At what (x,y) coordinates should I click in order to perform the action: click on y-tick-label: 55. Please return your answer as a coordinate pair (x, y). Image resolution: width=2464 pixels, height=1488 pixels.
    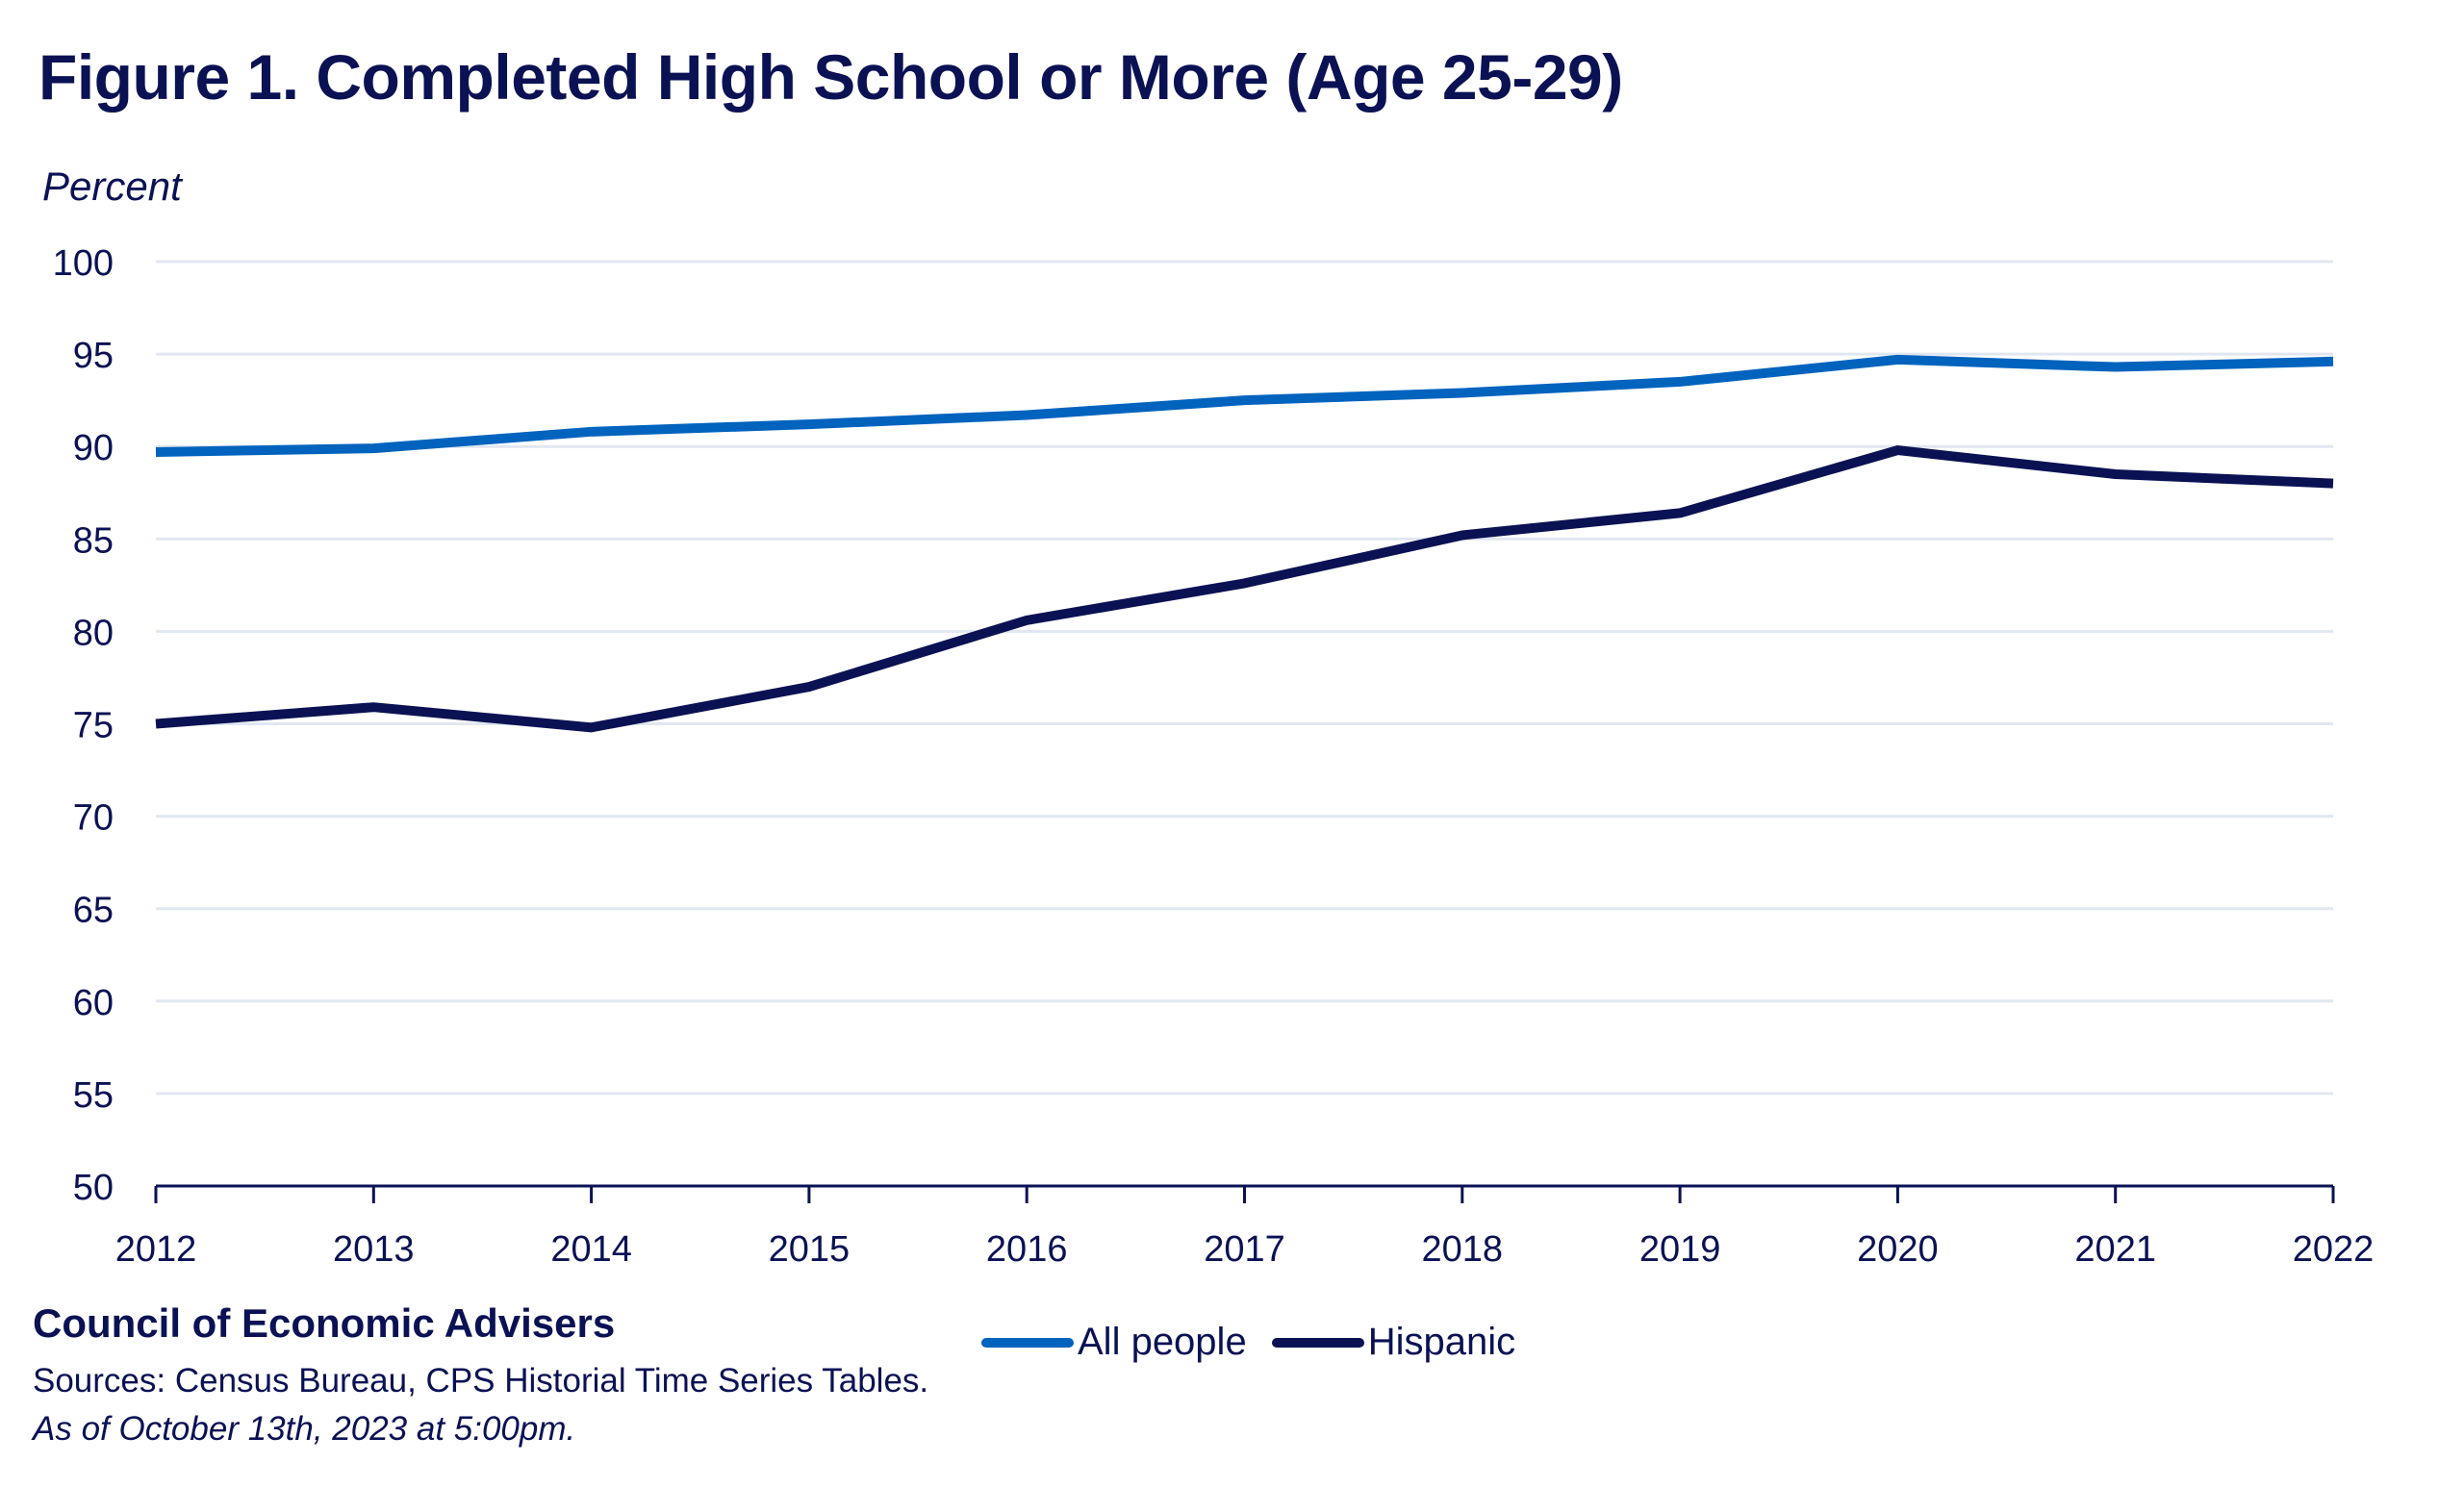
    Looking at the image, I should click on (94, 1095).